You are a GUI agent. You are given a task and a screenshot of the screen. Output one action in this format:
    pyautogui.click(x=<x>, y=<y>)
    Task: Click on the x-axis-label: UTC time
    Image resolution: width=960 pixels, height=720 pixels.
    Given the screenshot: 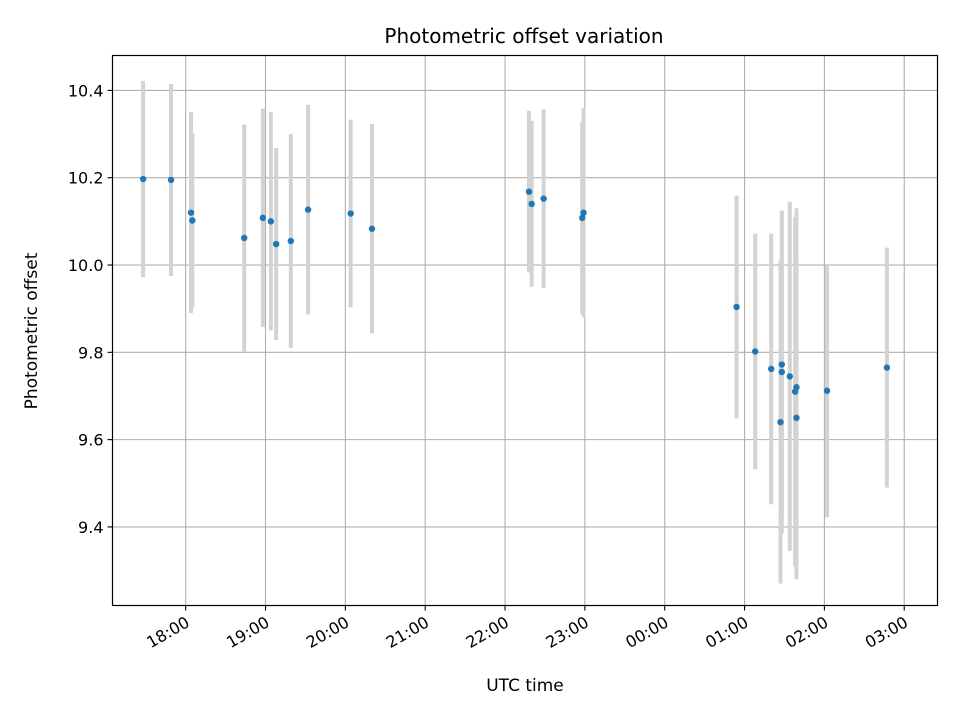 What is the action you would take?
    pyautogui.click(x=525, y=686)
    